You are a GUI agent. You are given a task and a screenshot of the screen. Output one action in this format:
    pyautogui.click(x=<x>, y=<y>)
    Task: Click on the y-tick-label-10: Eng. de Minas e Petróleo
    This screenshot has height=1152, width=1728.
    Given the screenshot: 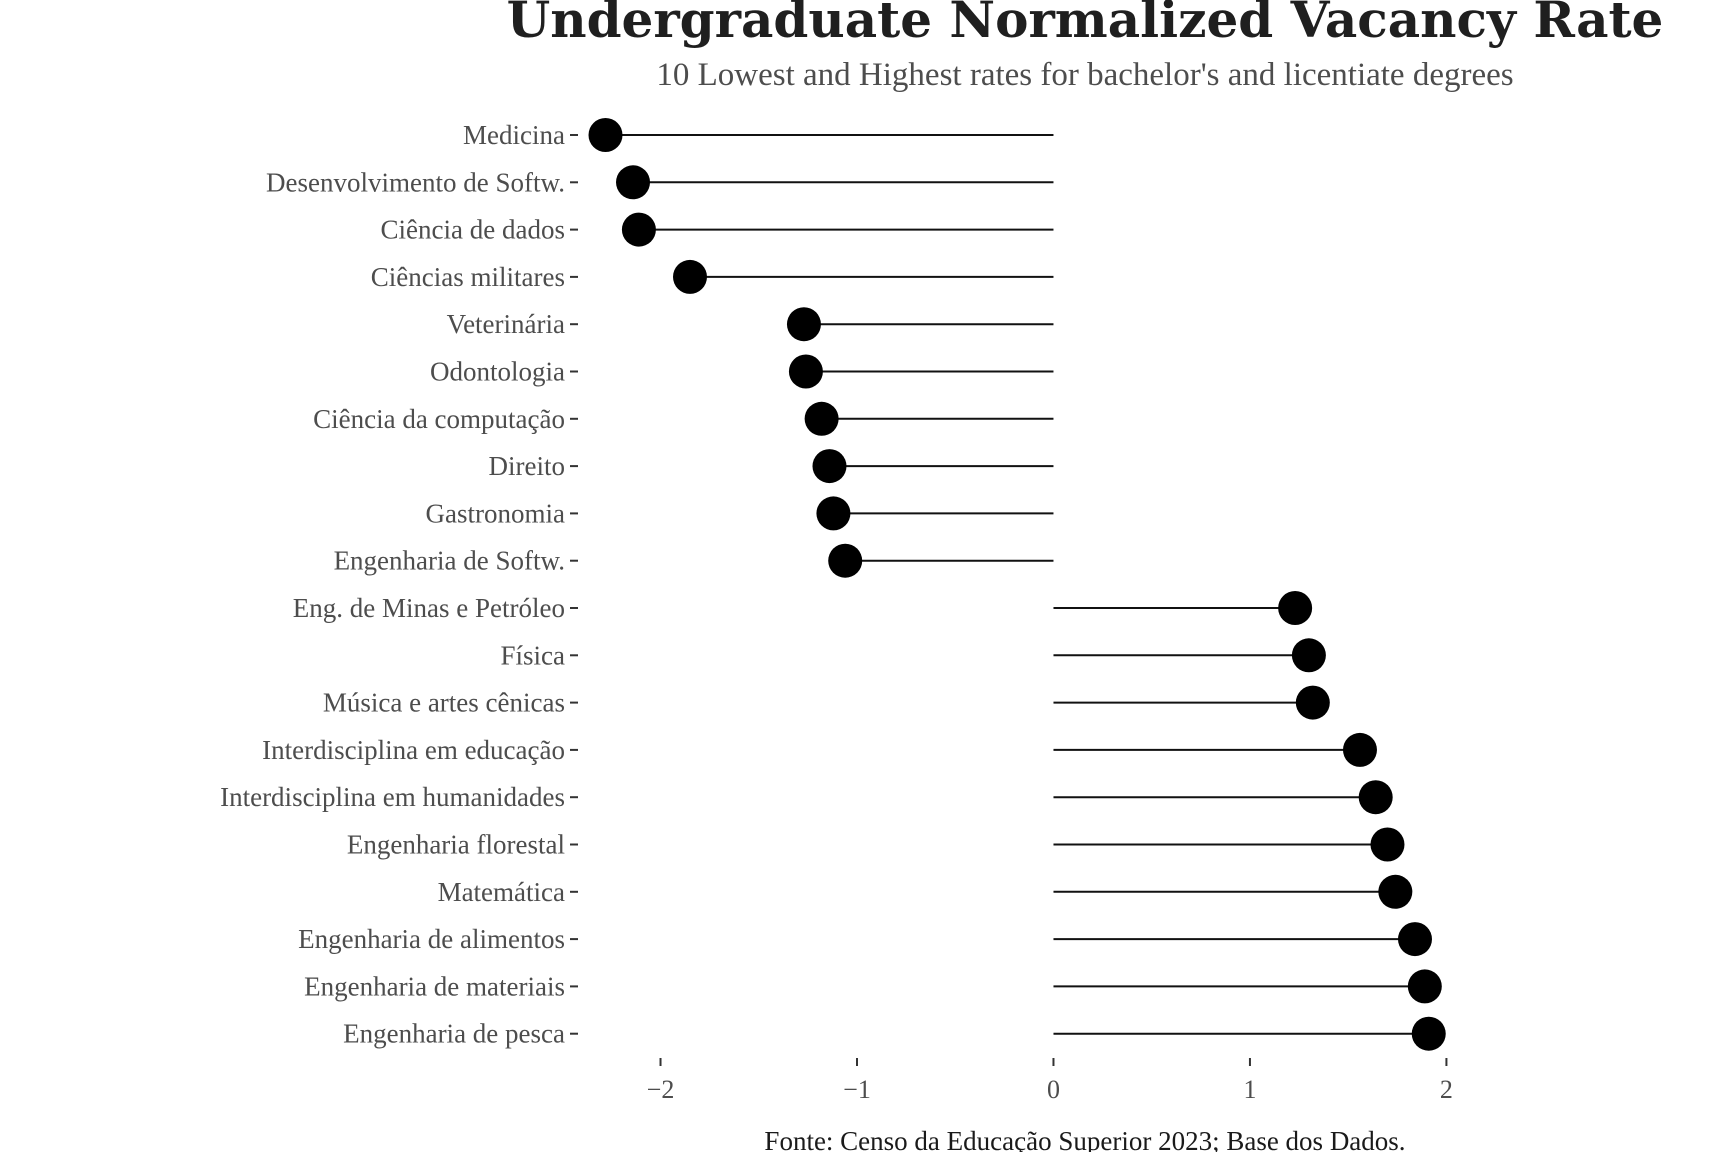 What is the action you would take?
    pyautogui.click(x=429, y=608)
    